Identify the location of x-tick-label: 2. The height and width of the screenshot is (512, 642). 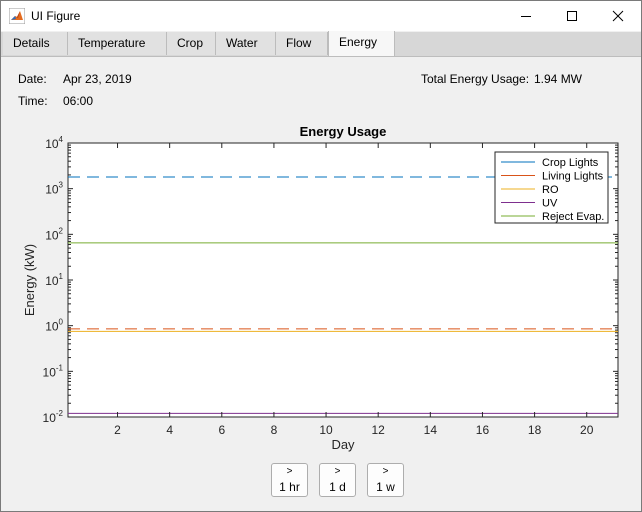
(117, 430).